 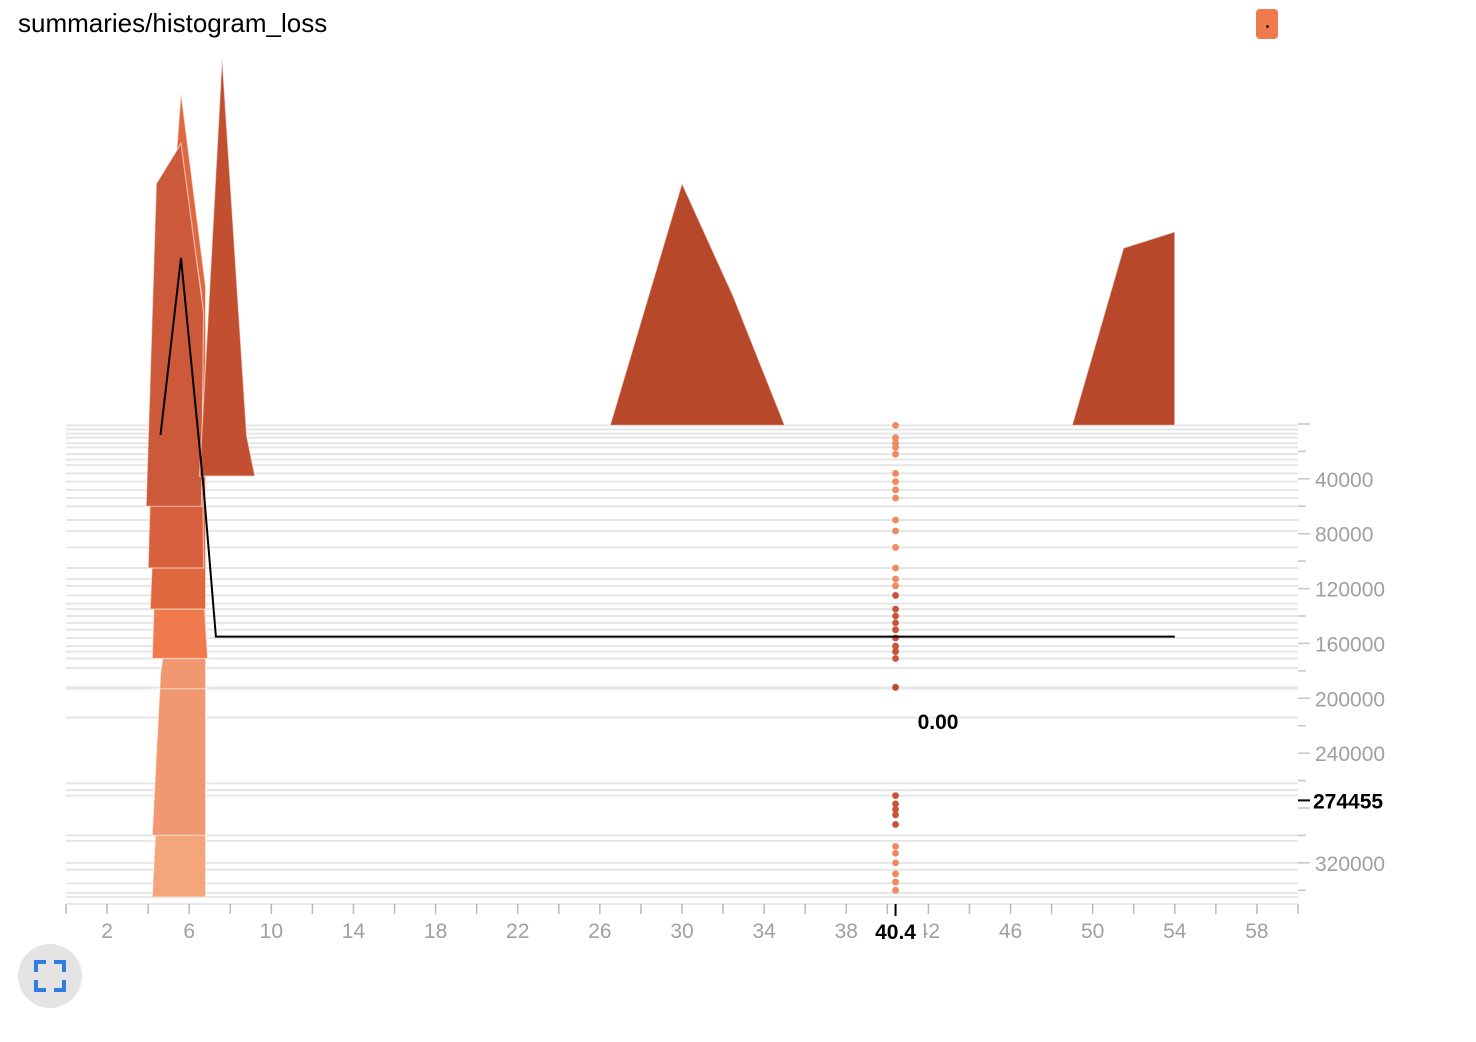 What do you see at coordinates (599, 931) in the screenshot?
I see `x-tick-label: 26` at bounding box center [599, 931].